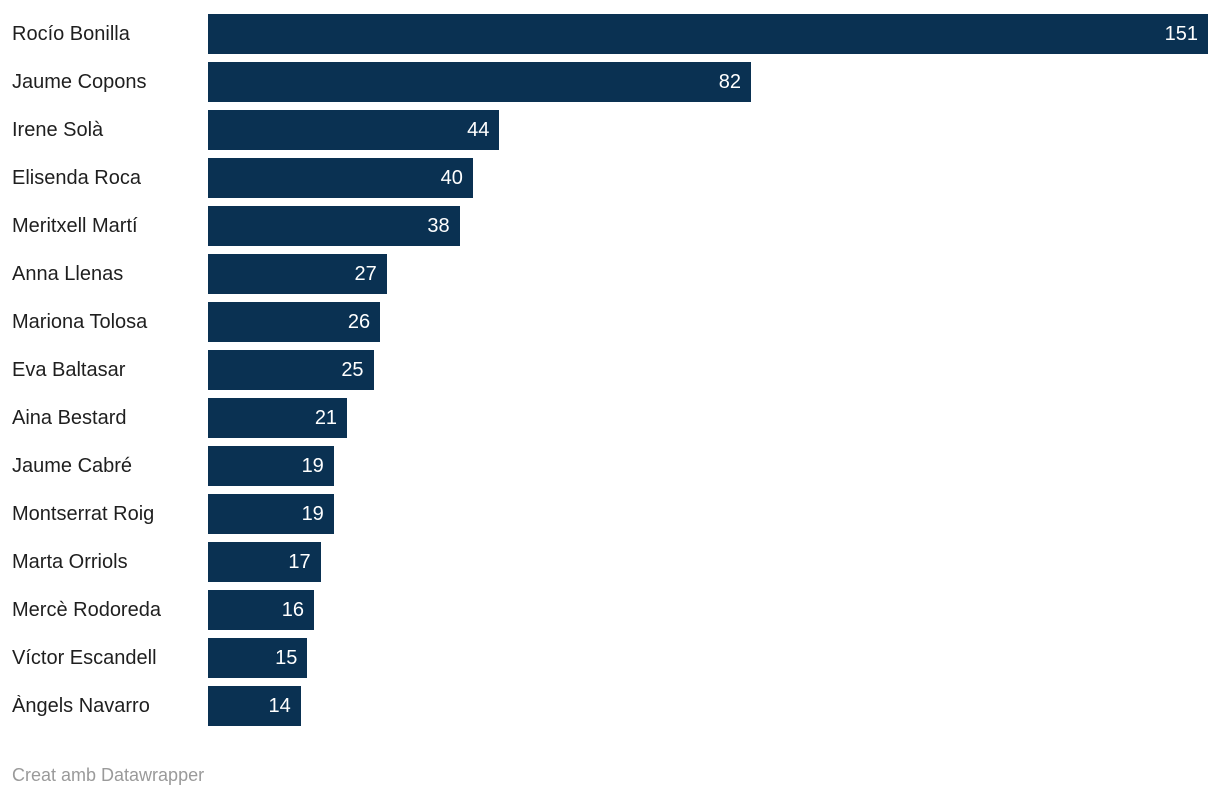 This screenshot has width=1220, height=798. What do you see at coordinates (258, 658) in the screenshot?
I see `bar: 15` at bounding box center [258, 658].